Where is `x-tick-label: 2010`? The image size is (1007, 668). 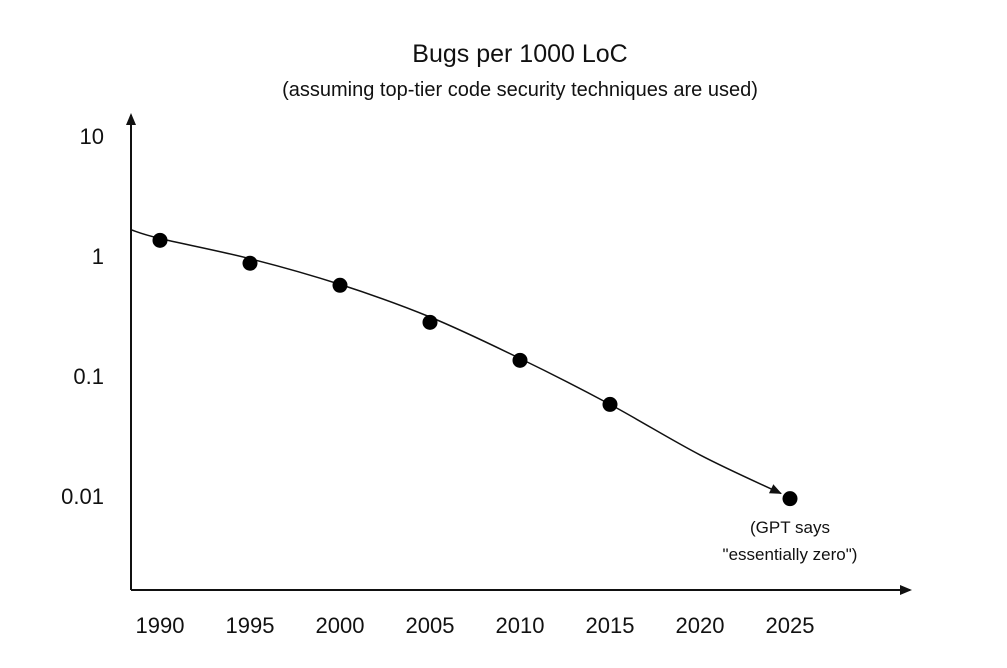 x-tick-label: 2010 is located at coordinates (520, 625).